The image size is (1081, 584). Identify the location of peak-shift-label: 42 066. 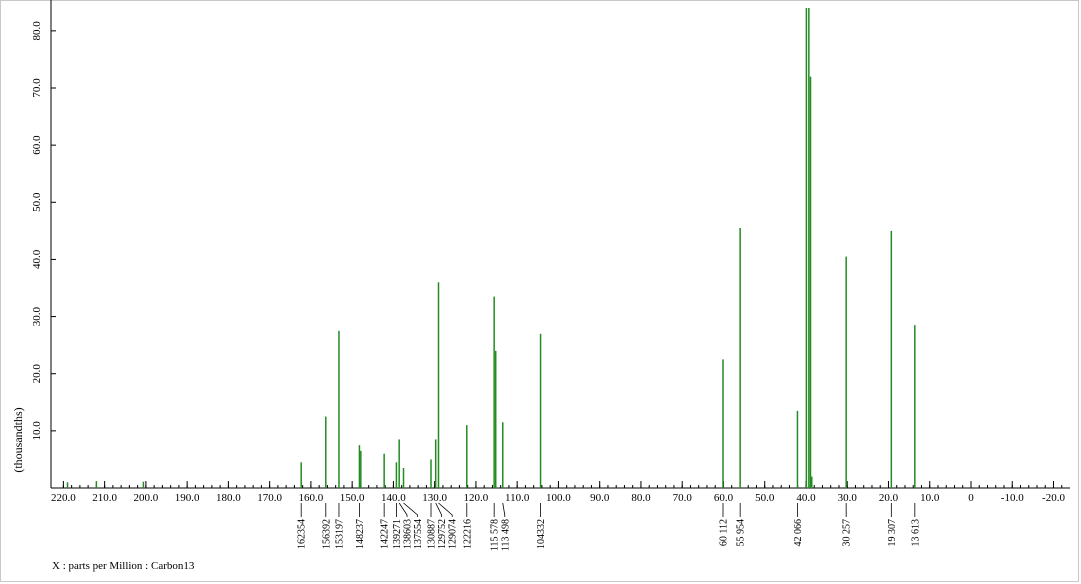
(798, 533).